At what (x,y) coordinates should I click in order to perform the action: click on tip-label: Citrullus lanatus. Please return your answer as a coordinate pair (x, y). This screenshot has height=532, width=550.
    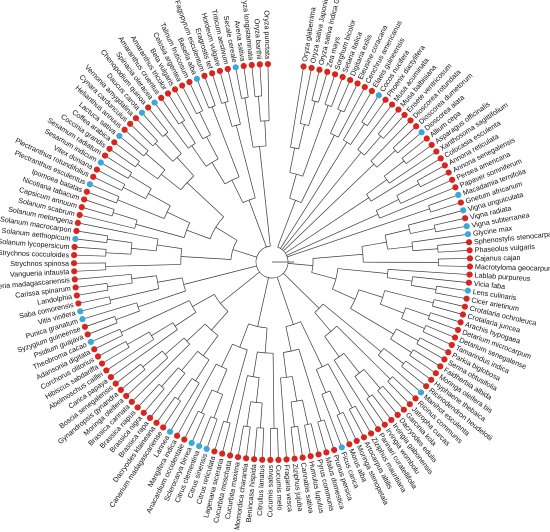
    Looking at the image, I should click on (261, 490).